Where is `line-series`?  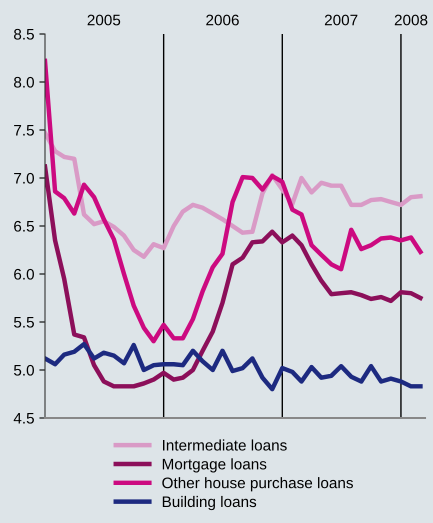 line-series is located at coordinates (234, 367).